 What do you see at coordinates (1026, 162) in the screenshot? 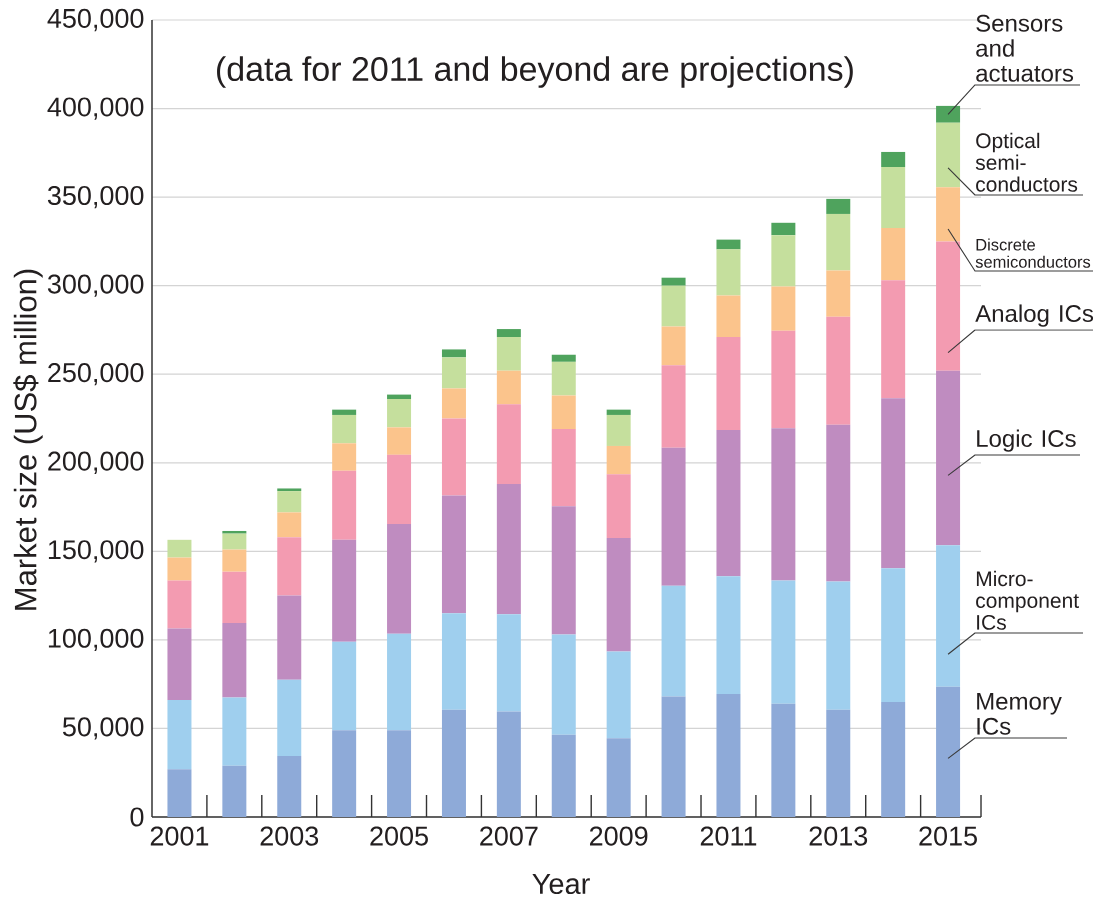
I see `series-label: Optical semi-conductors` at bounding box center [1026, 162].